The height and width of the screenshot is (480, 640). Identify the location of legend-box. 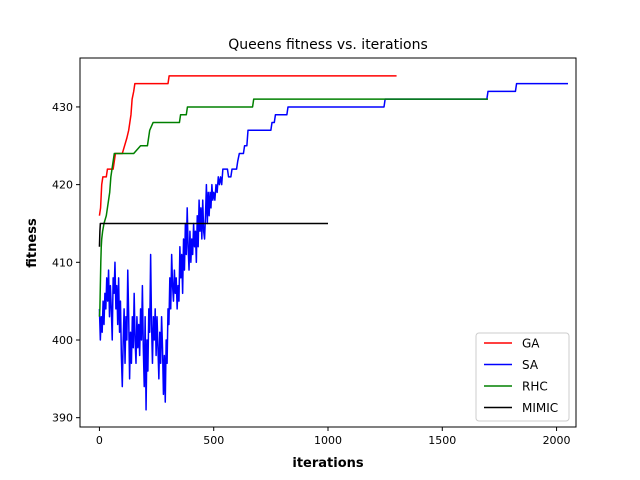
(522, 377).